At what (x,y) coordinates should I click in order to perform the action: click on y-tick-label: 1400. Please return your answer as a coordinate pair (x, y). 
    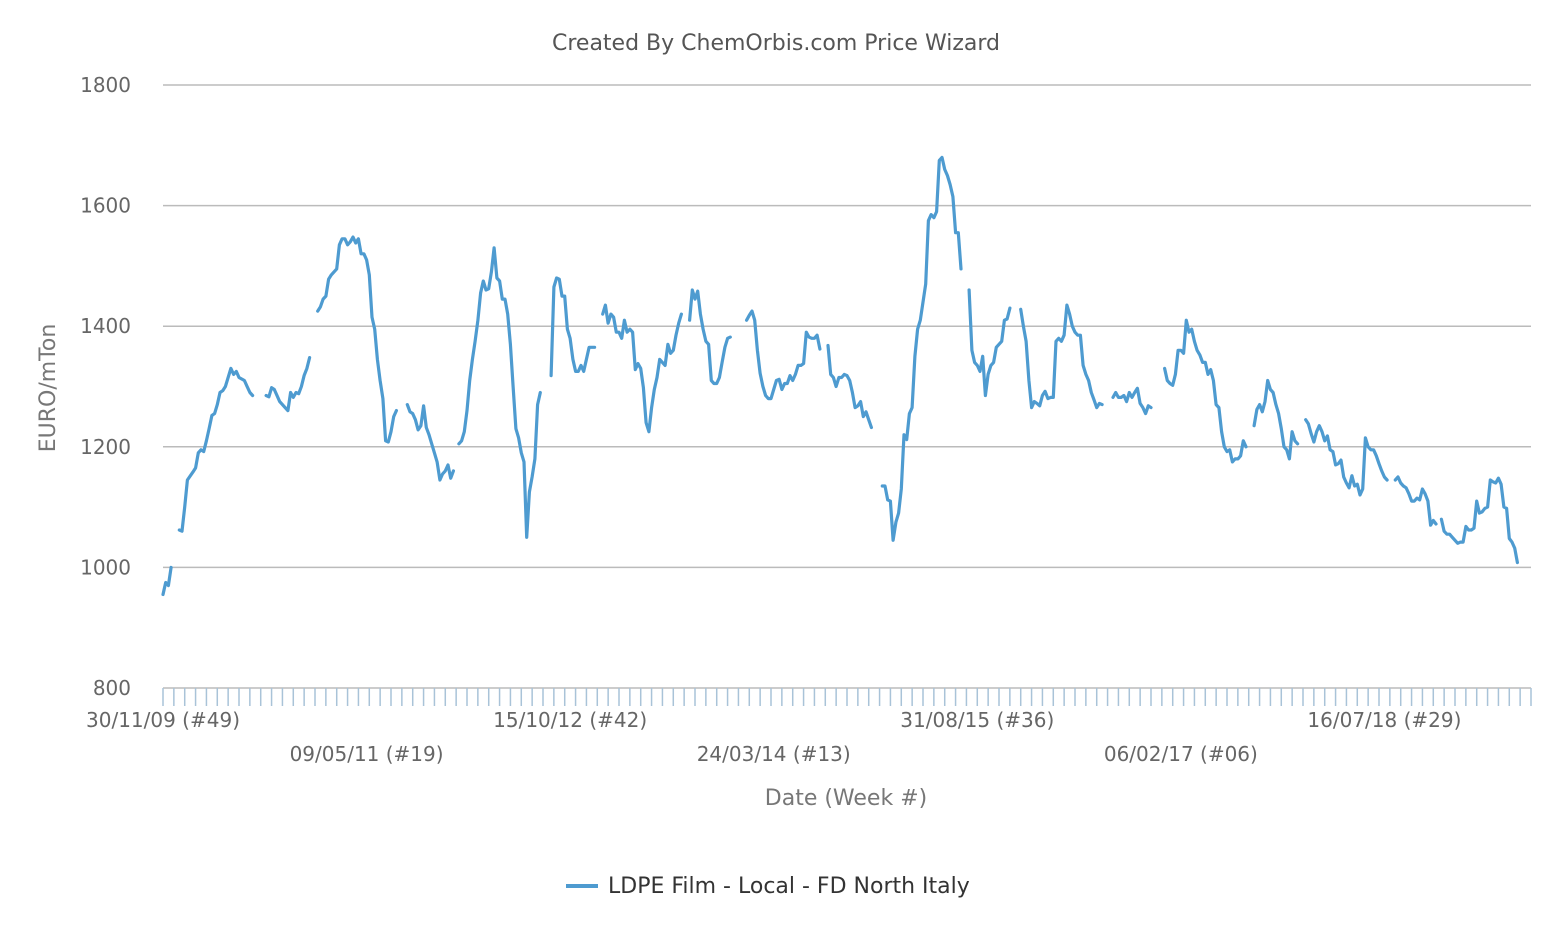
    Looking at the image, I should click on (105, 326).